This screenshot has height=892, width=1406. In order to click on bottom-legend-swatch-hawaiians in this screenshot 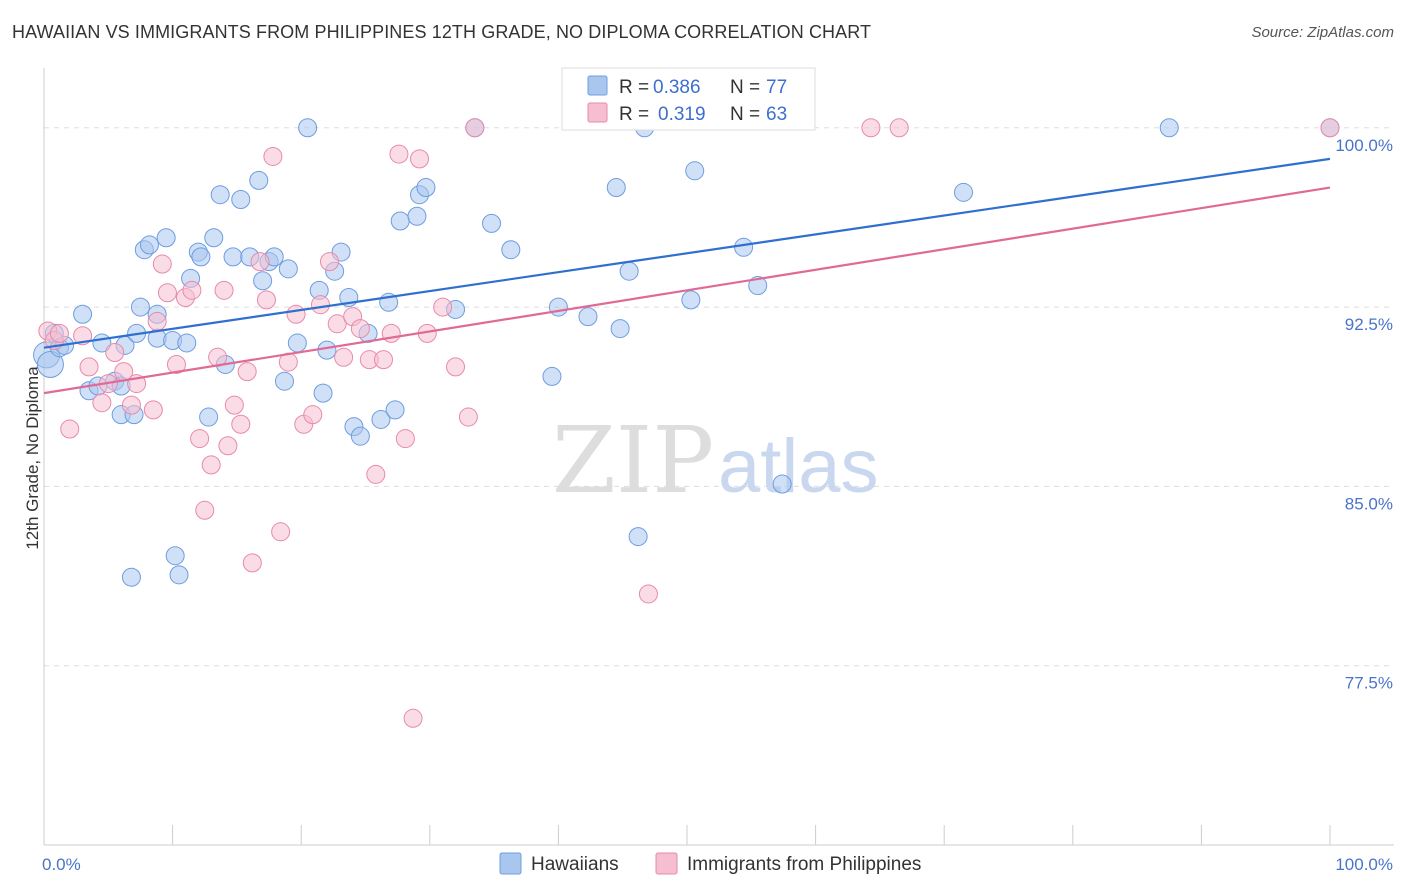, I will do `click(510, 863)`.